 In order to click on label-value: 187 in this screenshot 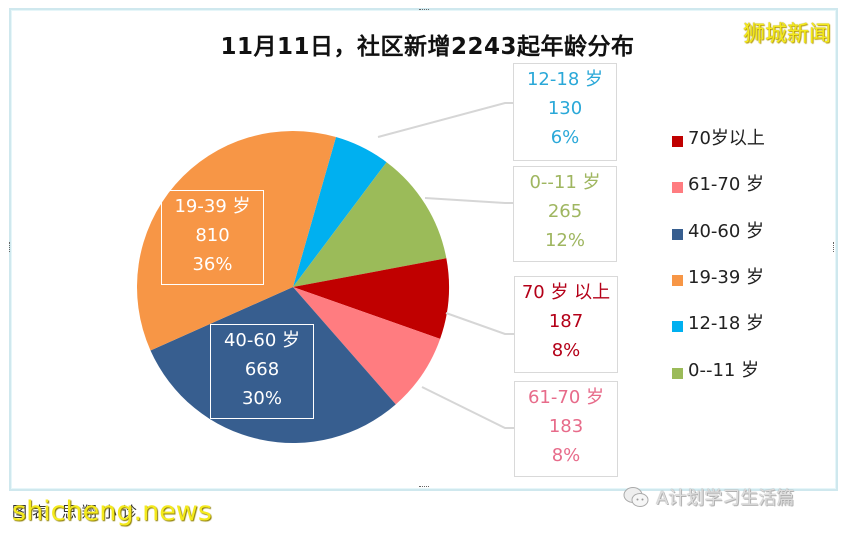, I will do `click(566, 321)`.